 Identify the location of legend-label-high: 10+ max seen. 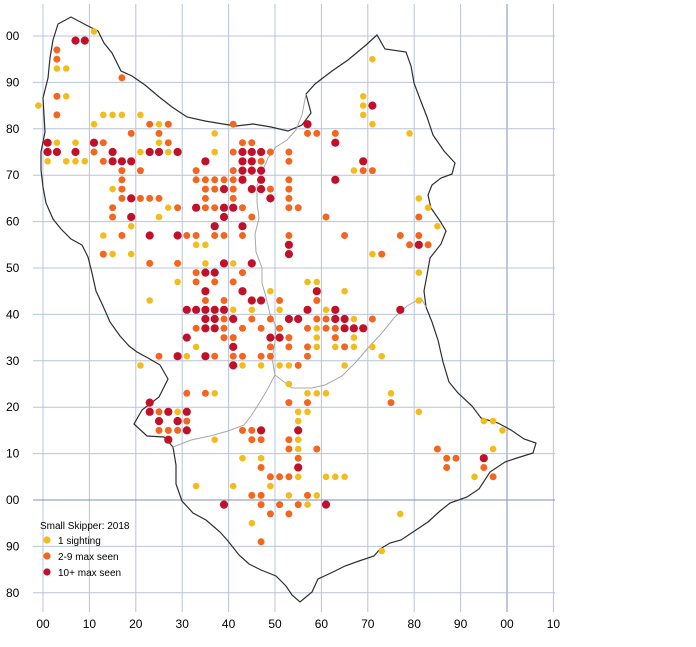
(89, 573).